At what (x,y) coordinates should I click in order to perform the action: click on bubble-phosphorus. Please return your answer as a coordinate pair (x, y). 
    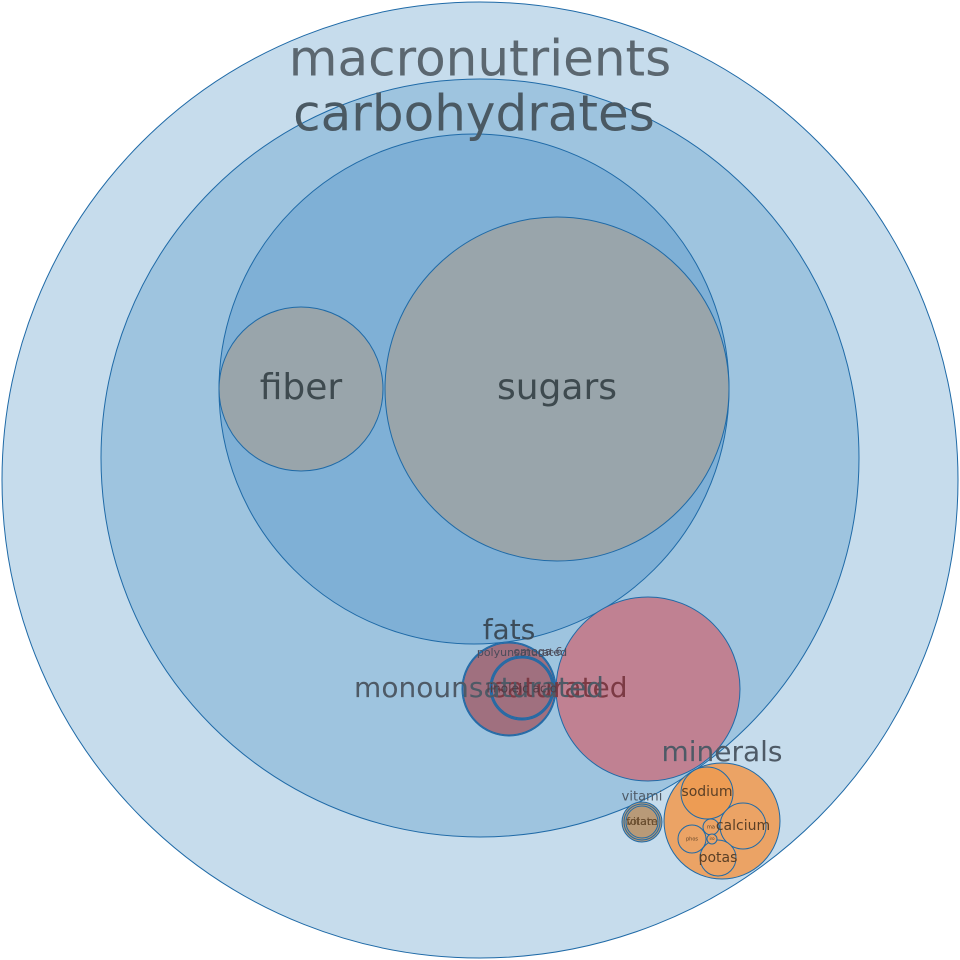
    Looking at the image, I should click on (692, 839).